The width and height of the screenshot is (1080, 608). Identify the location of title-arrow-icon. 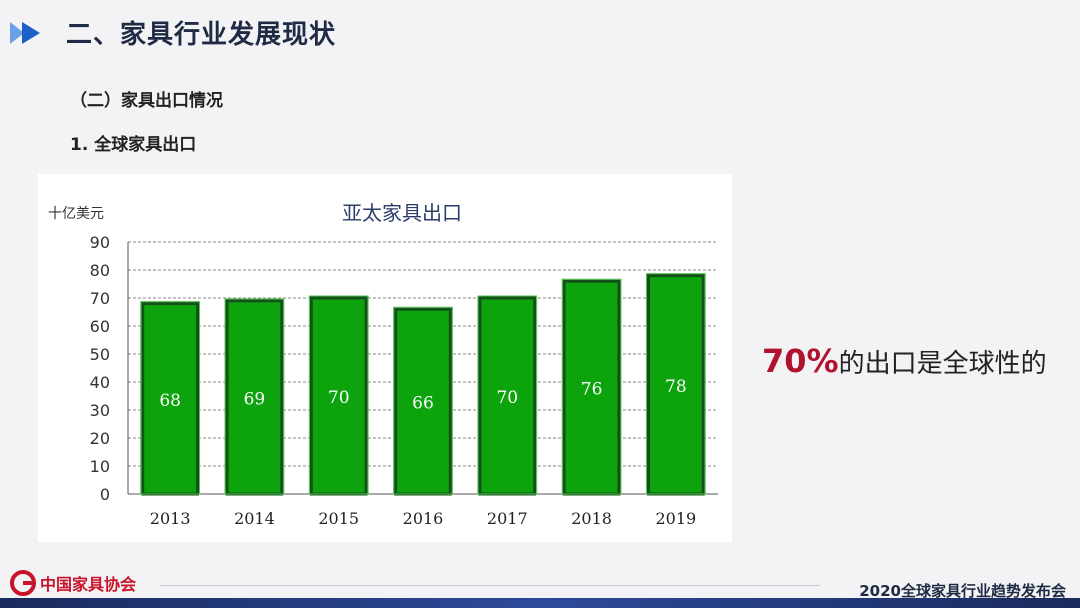
(25, 33).